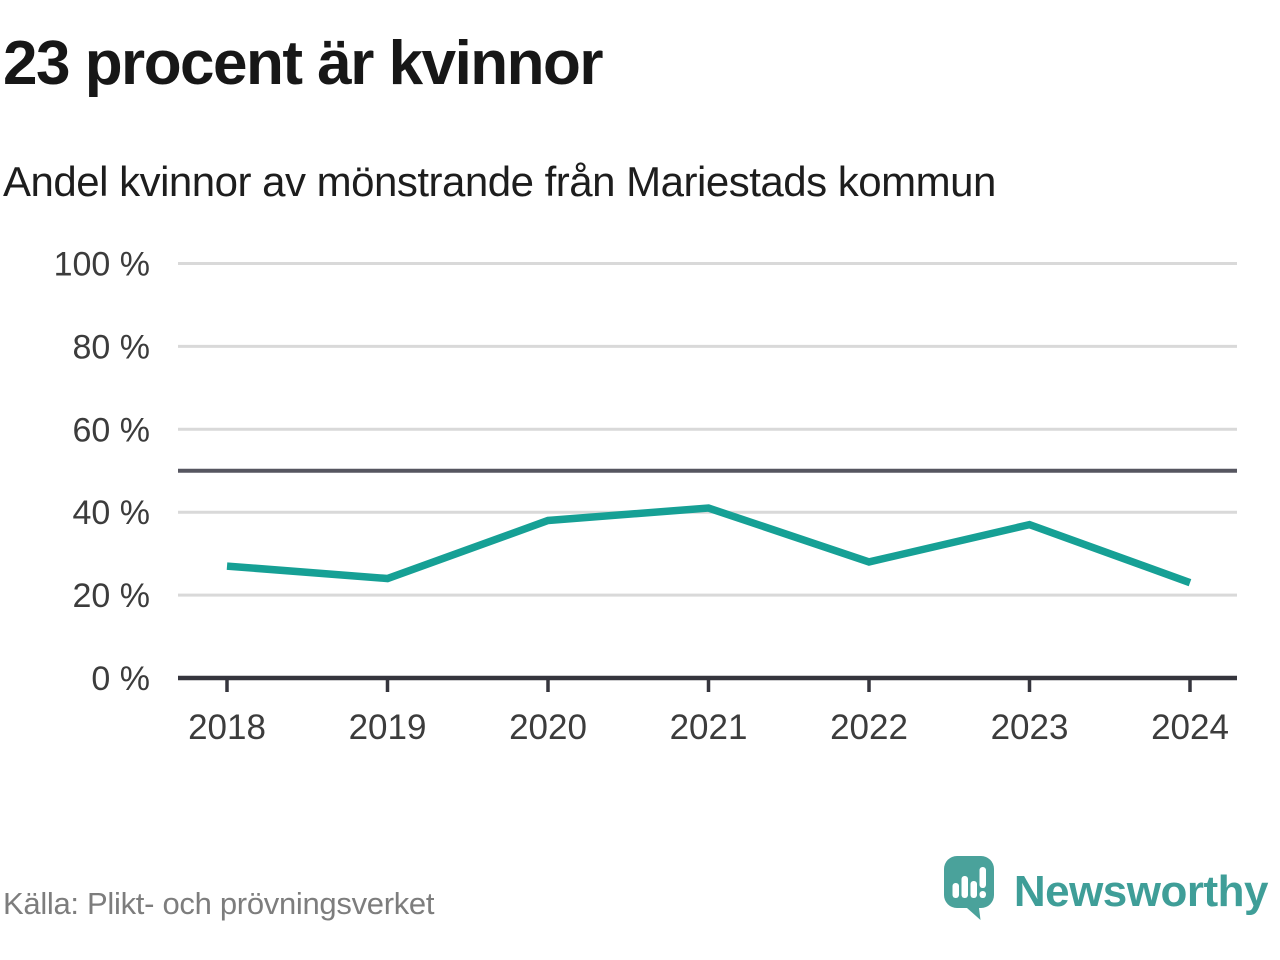 Image resolution: width=1280 pixels, height=960 pixels. I want to click on x-axis-label: 2018, so click(227, 727).